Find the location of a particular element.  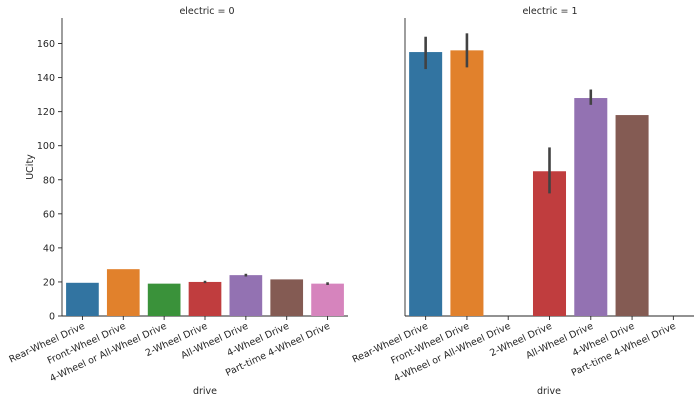

y-tick-label: 100 is located at coordinates (46, 146).